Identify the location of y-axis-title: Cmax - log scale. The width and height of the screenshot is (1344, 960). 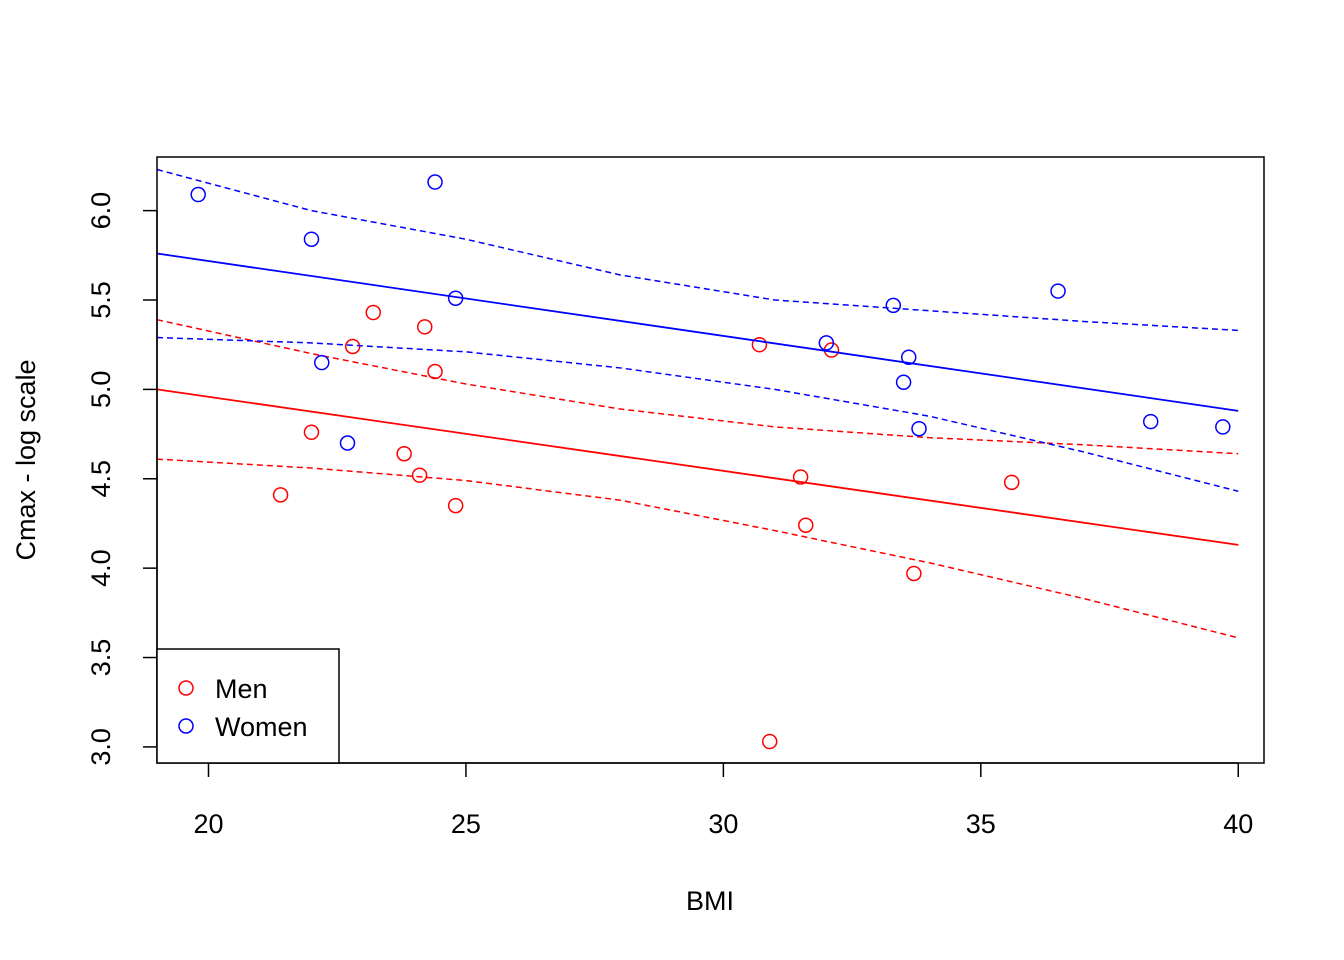
(26, 459).